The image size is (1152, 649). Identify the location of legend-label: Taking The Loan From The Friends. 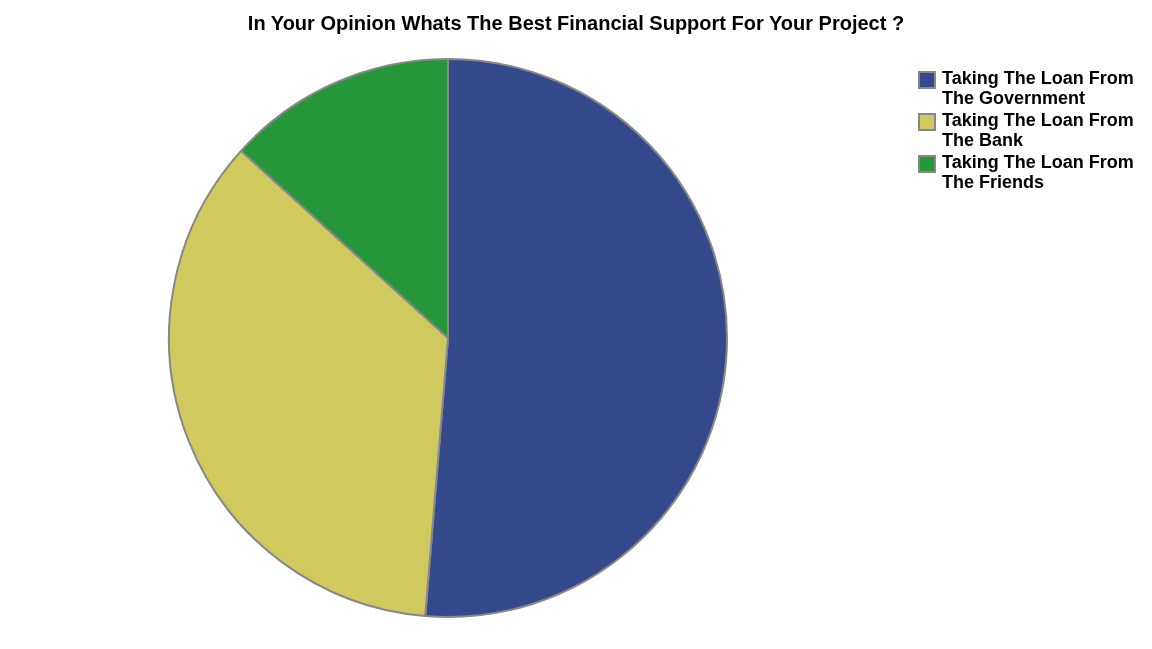
(1038, 172).